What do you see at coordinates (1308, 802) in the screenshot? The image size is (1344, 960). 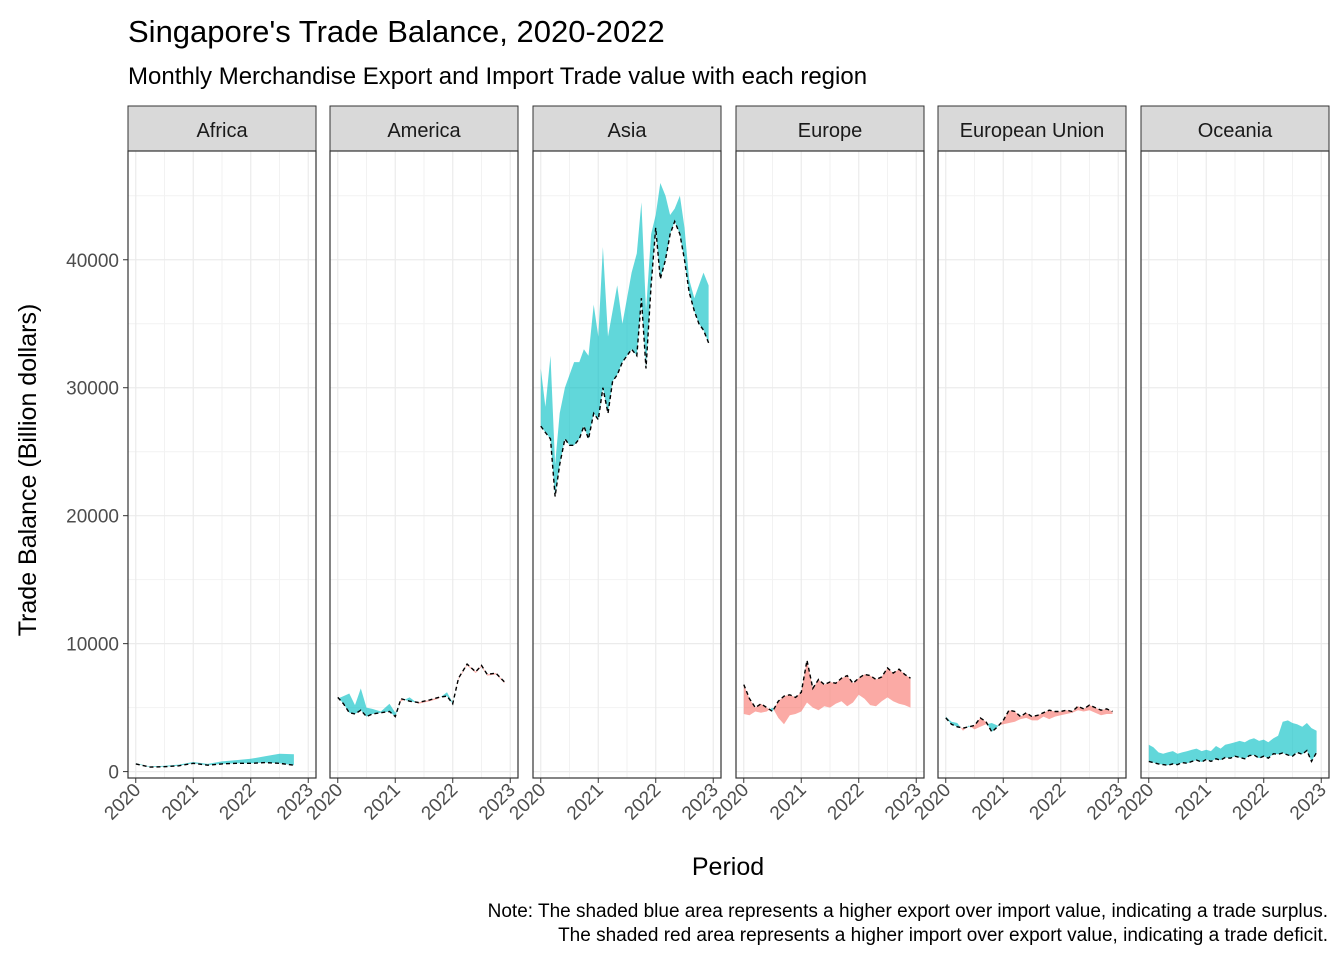 I see `x-tick-label: 2023` at bounding box center [1308, 802].